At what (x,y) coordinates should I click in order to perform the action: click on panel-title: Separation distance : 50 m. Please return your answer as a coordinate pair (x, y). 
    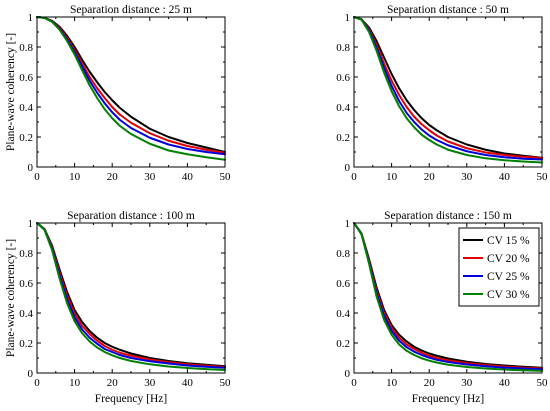
    Looking at the image, I should click on (448, 10).